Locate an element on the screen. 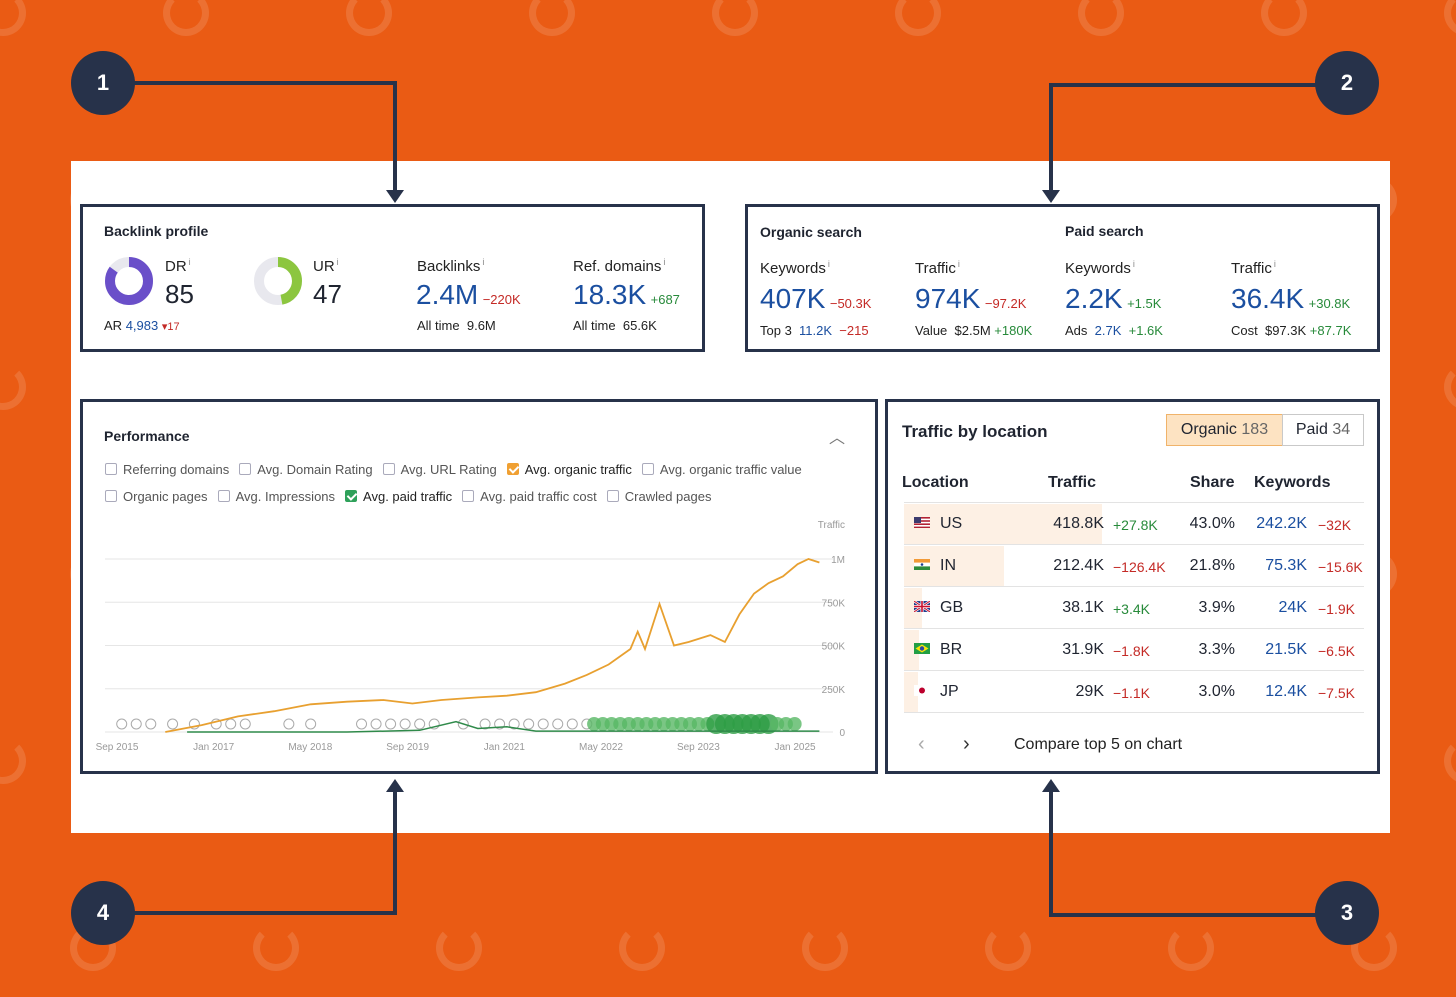  traffic-change: −1.8K is located at coordinates (1131, 651).